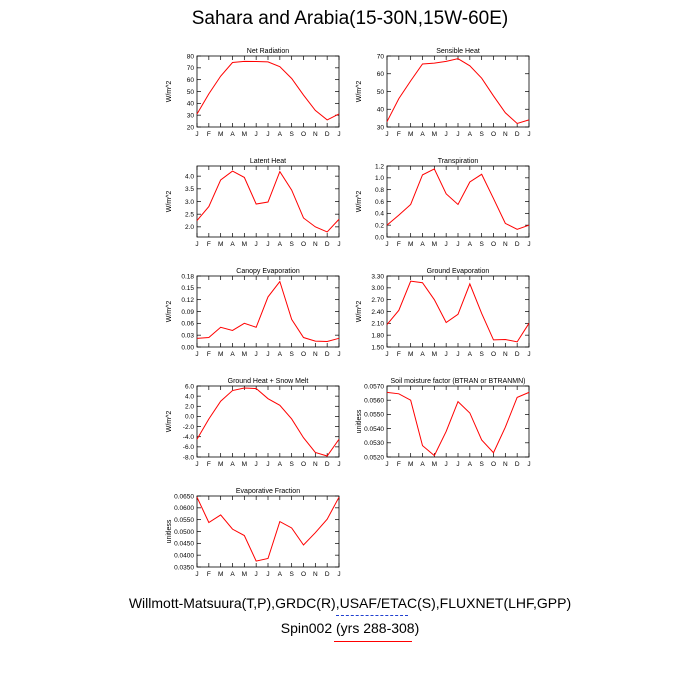  I want to click on y-tick-label: -6.0, so click(189, 447).